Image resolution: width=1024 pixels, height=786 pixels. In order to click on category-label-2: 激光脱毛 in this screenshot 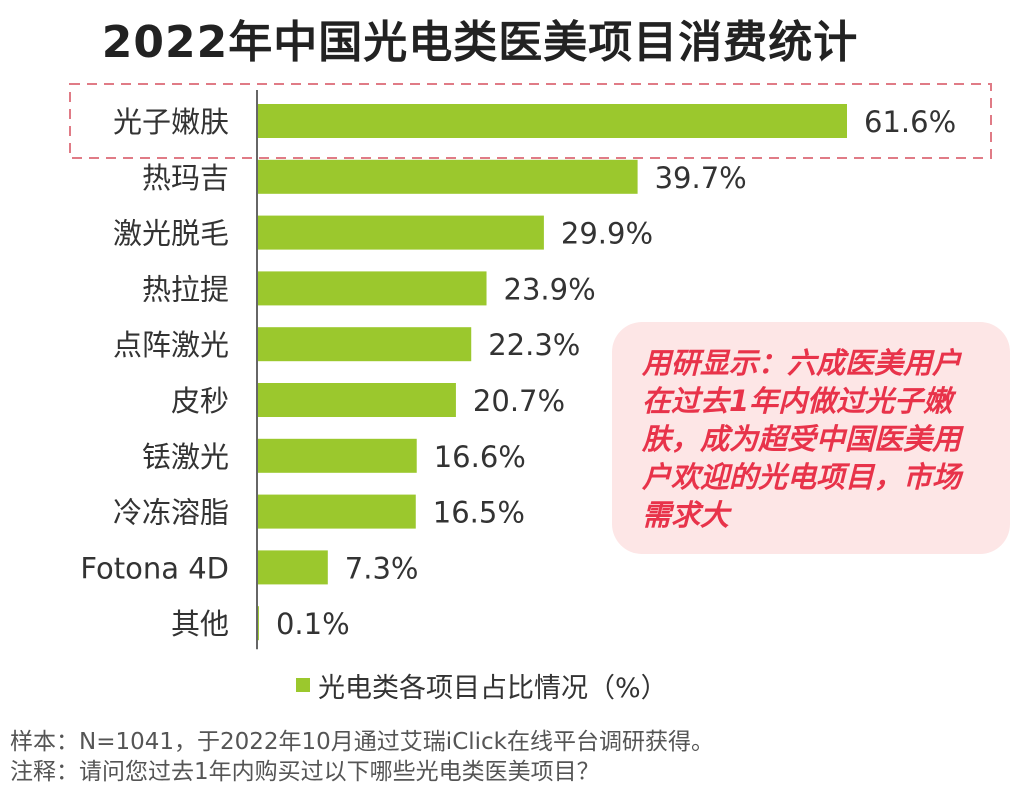, I will do `click(171, 234)`.